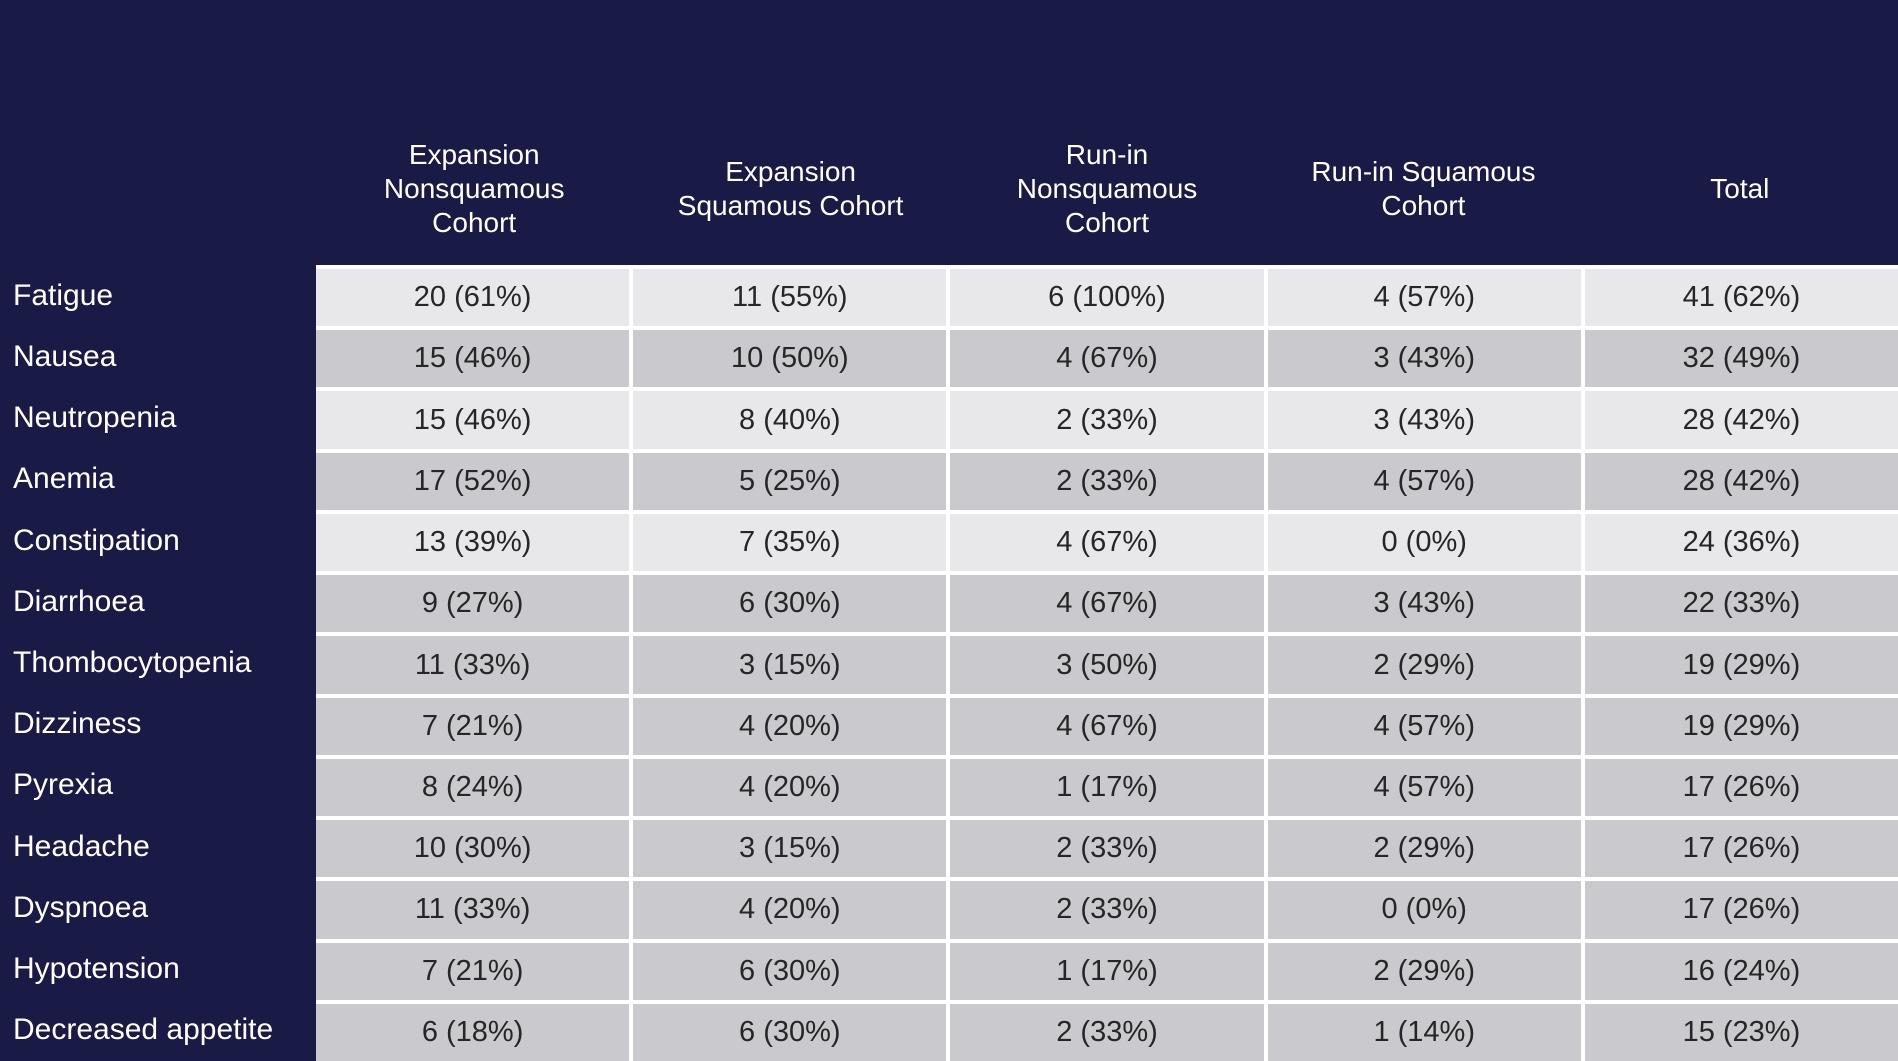  What do you see at coordinates (63, 785) in the screenshot?
I see `row-label: Pyrexia` at bounding box center [63, 785].